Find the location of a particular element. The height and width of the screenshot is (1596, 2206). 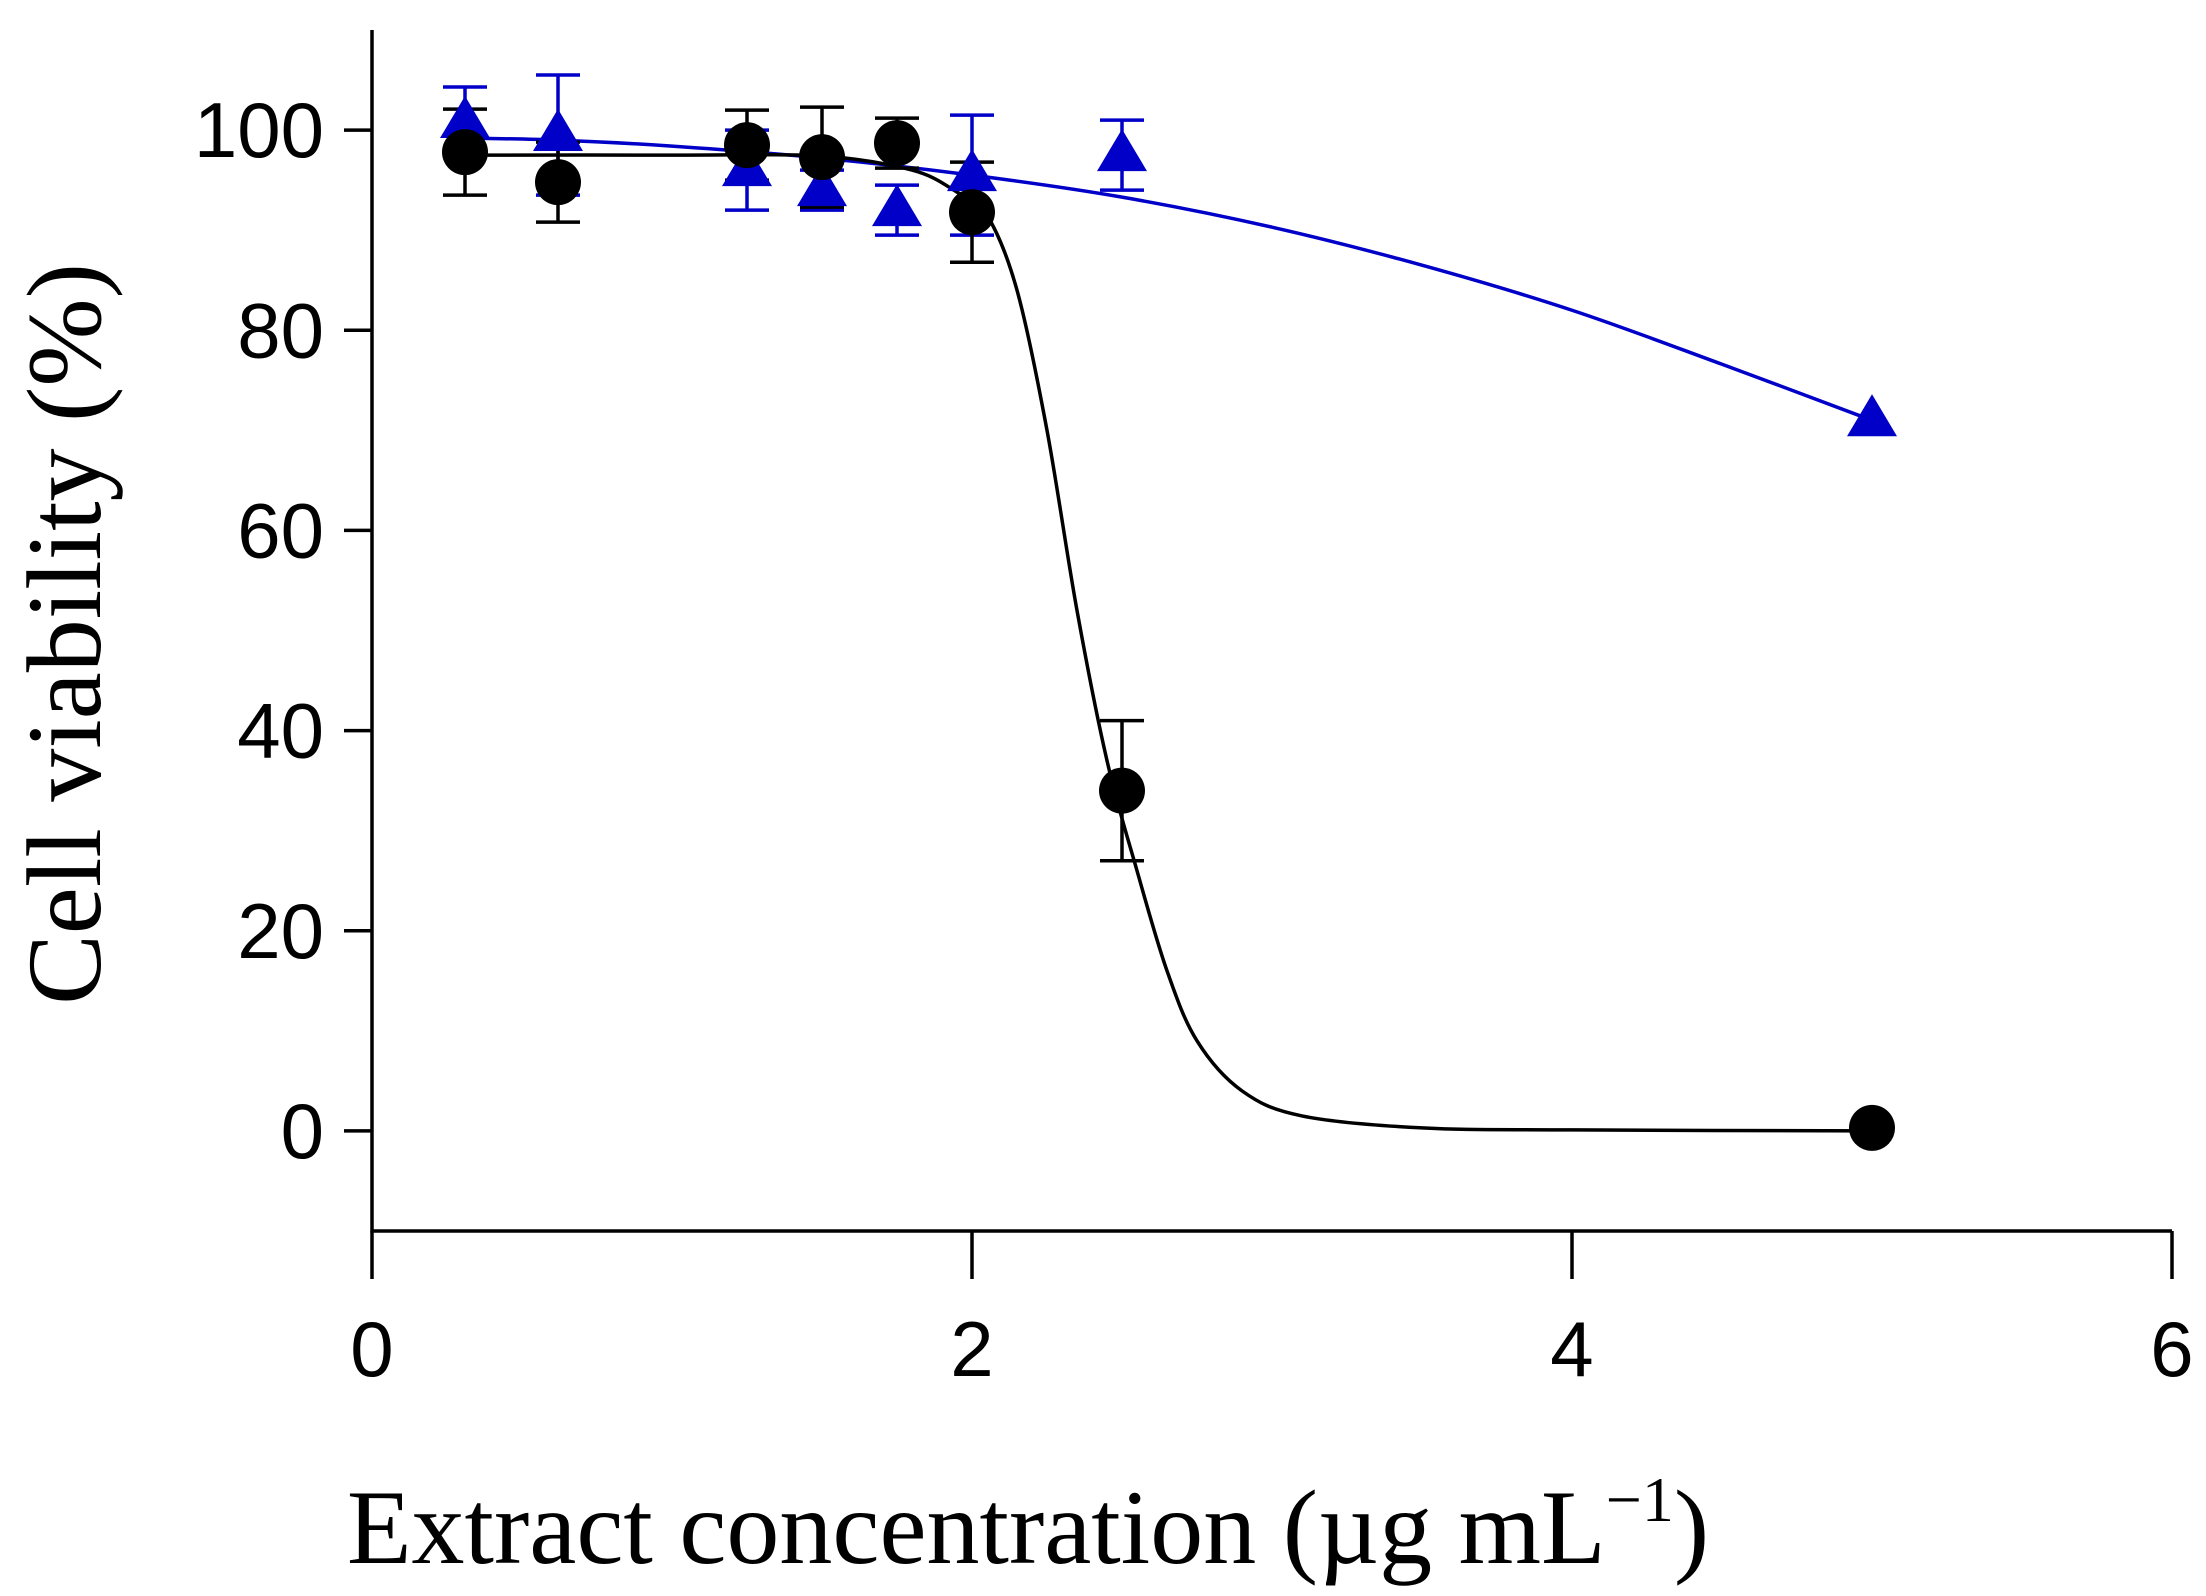

triangle-series-fit-curve is located at coordinates (1168, 279).